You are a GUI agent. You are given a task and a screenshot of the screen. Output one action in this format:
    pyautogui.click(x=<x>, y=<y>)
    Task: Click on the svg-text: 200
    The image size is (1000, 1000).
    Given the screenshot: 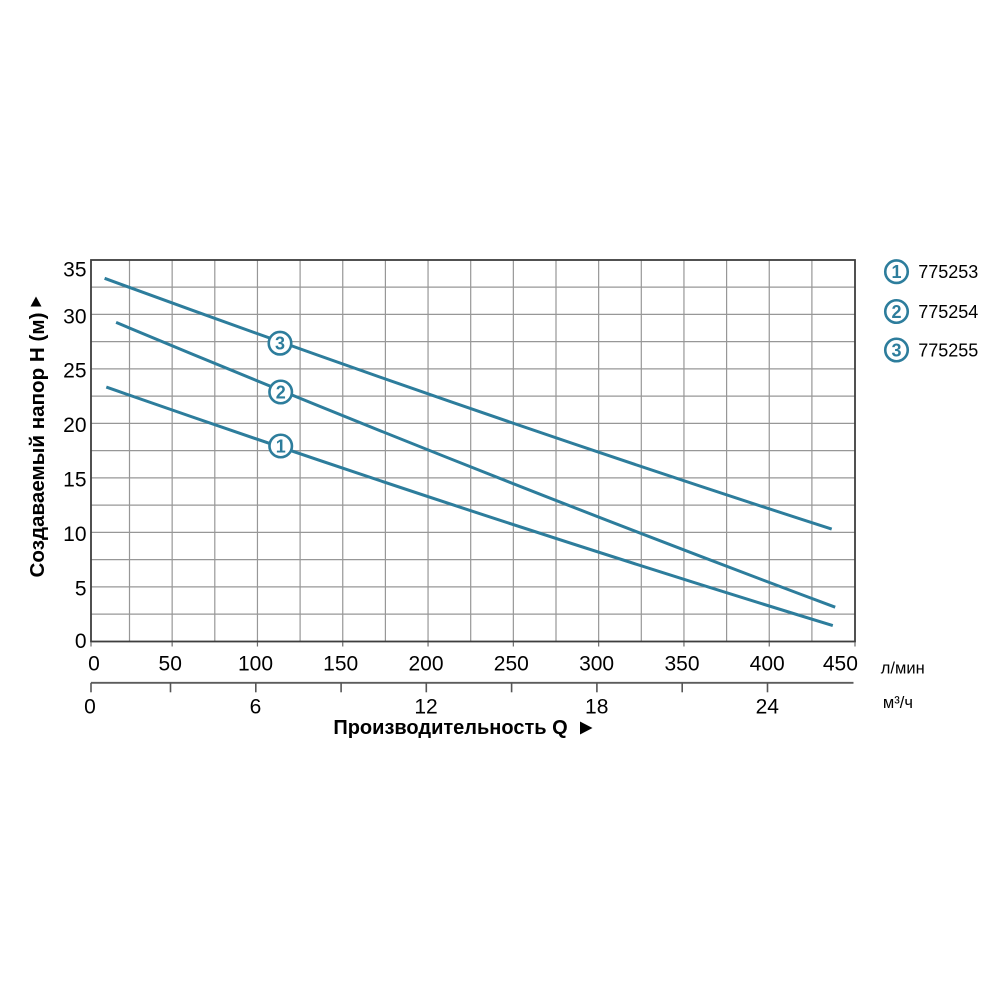 What is the action you would take?
    pyautogui.click(x=425, y=664)
    